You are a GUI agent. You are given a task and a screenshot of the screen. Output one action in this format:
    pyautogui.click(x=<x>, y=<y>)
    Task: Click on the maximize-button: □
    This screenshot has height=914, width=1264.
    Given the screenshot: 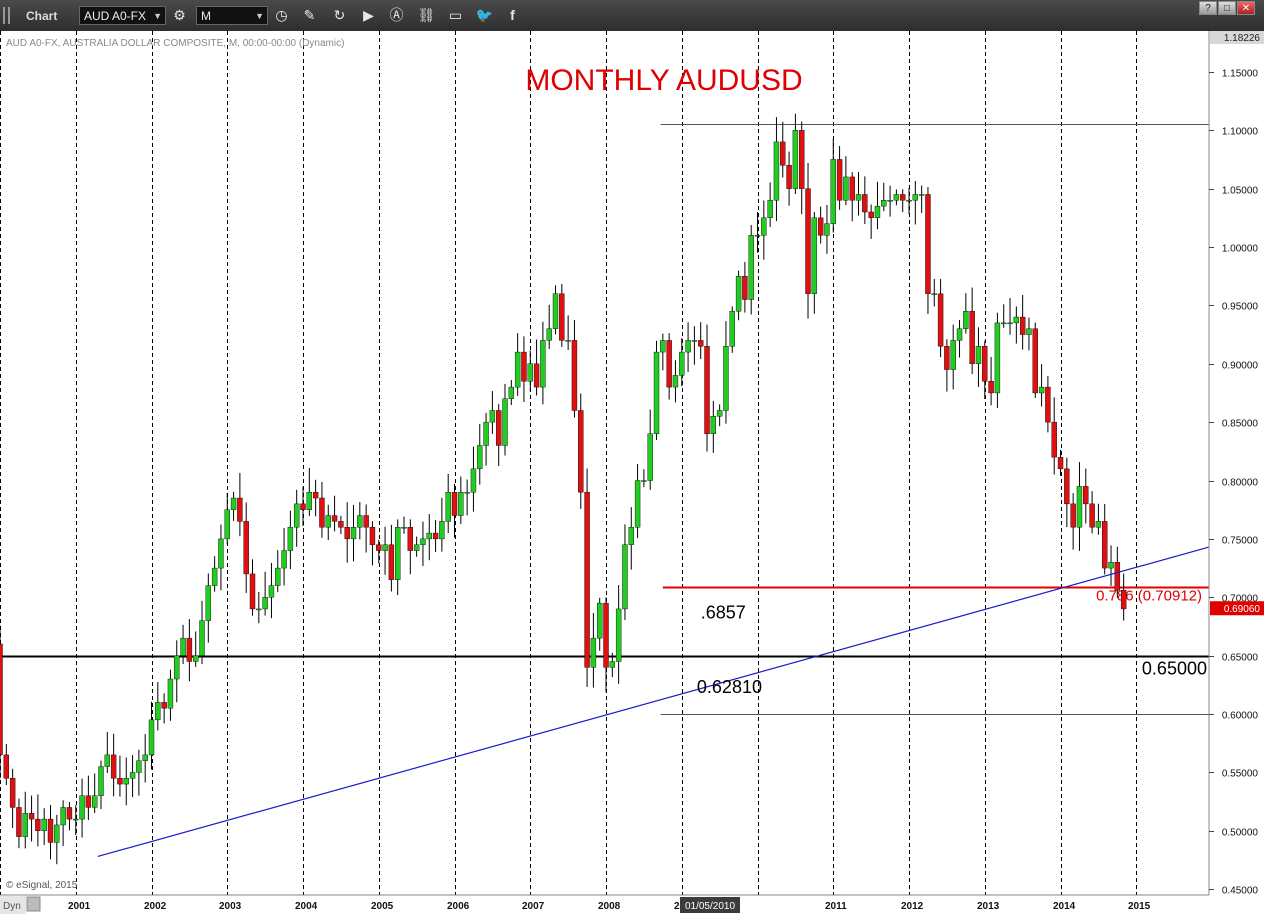 What is the action you would take?
    pyautogui.click(x=1227, y=8)
    